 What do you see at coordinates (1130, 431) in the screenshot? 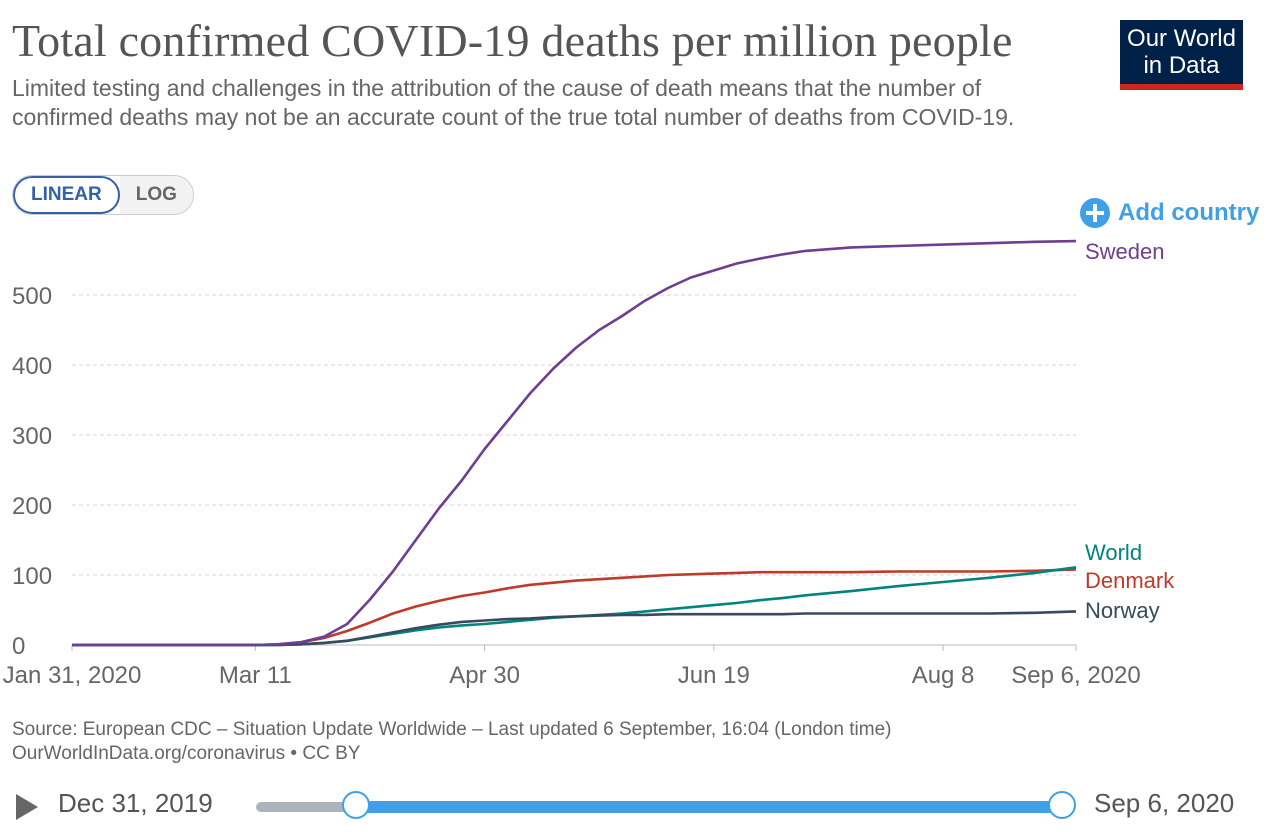
I see `series-labels: Sweden World Denmark Norway` at bounding box center [1130, 431].